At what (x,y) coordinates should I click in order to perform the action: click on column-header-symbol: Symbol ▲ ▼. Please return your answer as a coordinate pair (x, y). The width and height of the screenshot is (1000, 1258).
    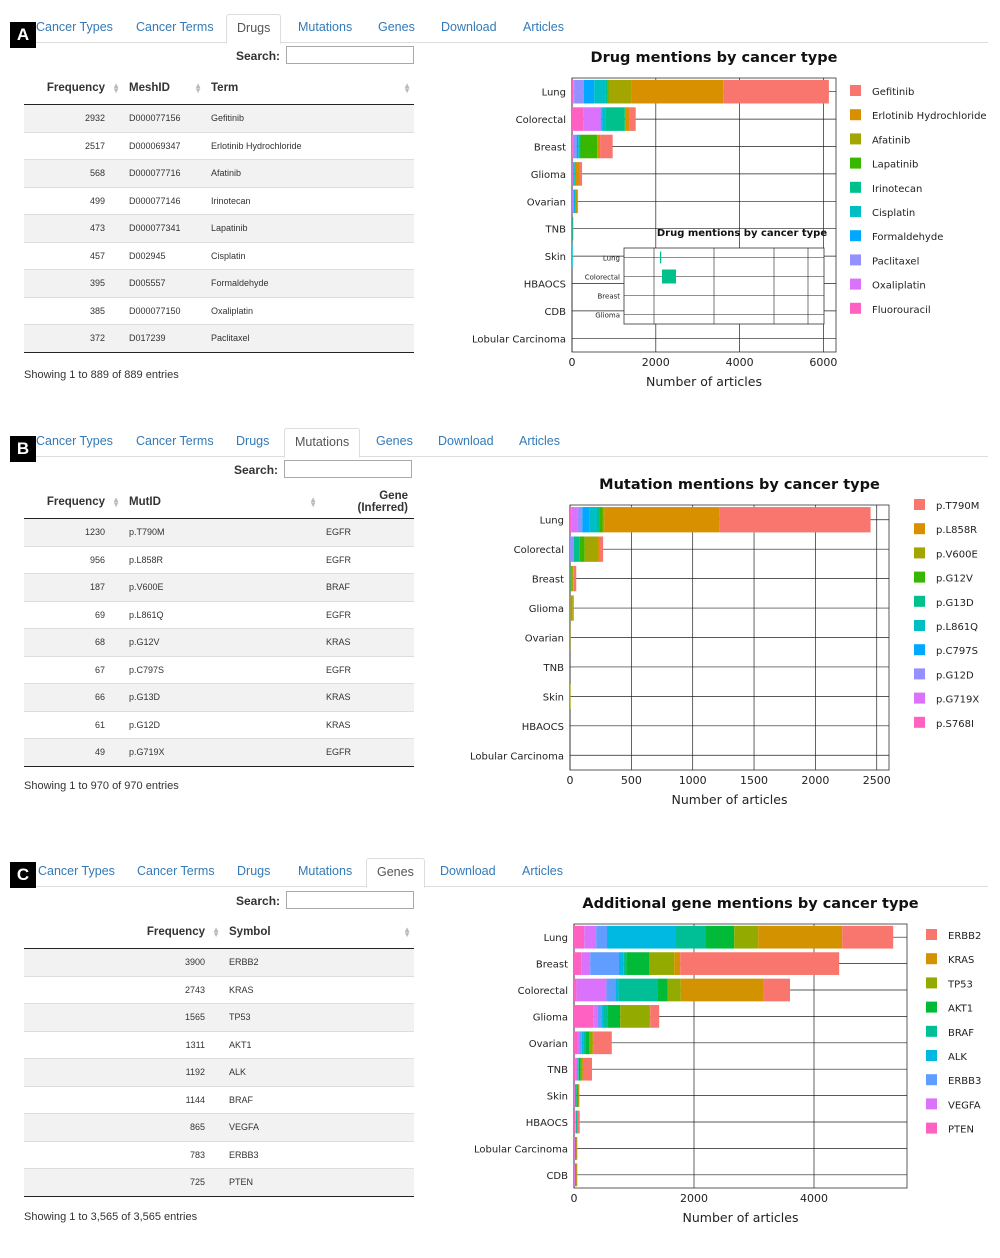
    Looking at the image, I should click on (318, 932).